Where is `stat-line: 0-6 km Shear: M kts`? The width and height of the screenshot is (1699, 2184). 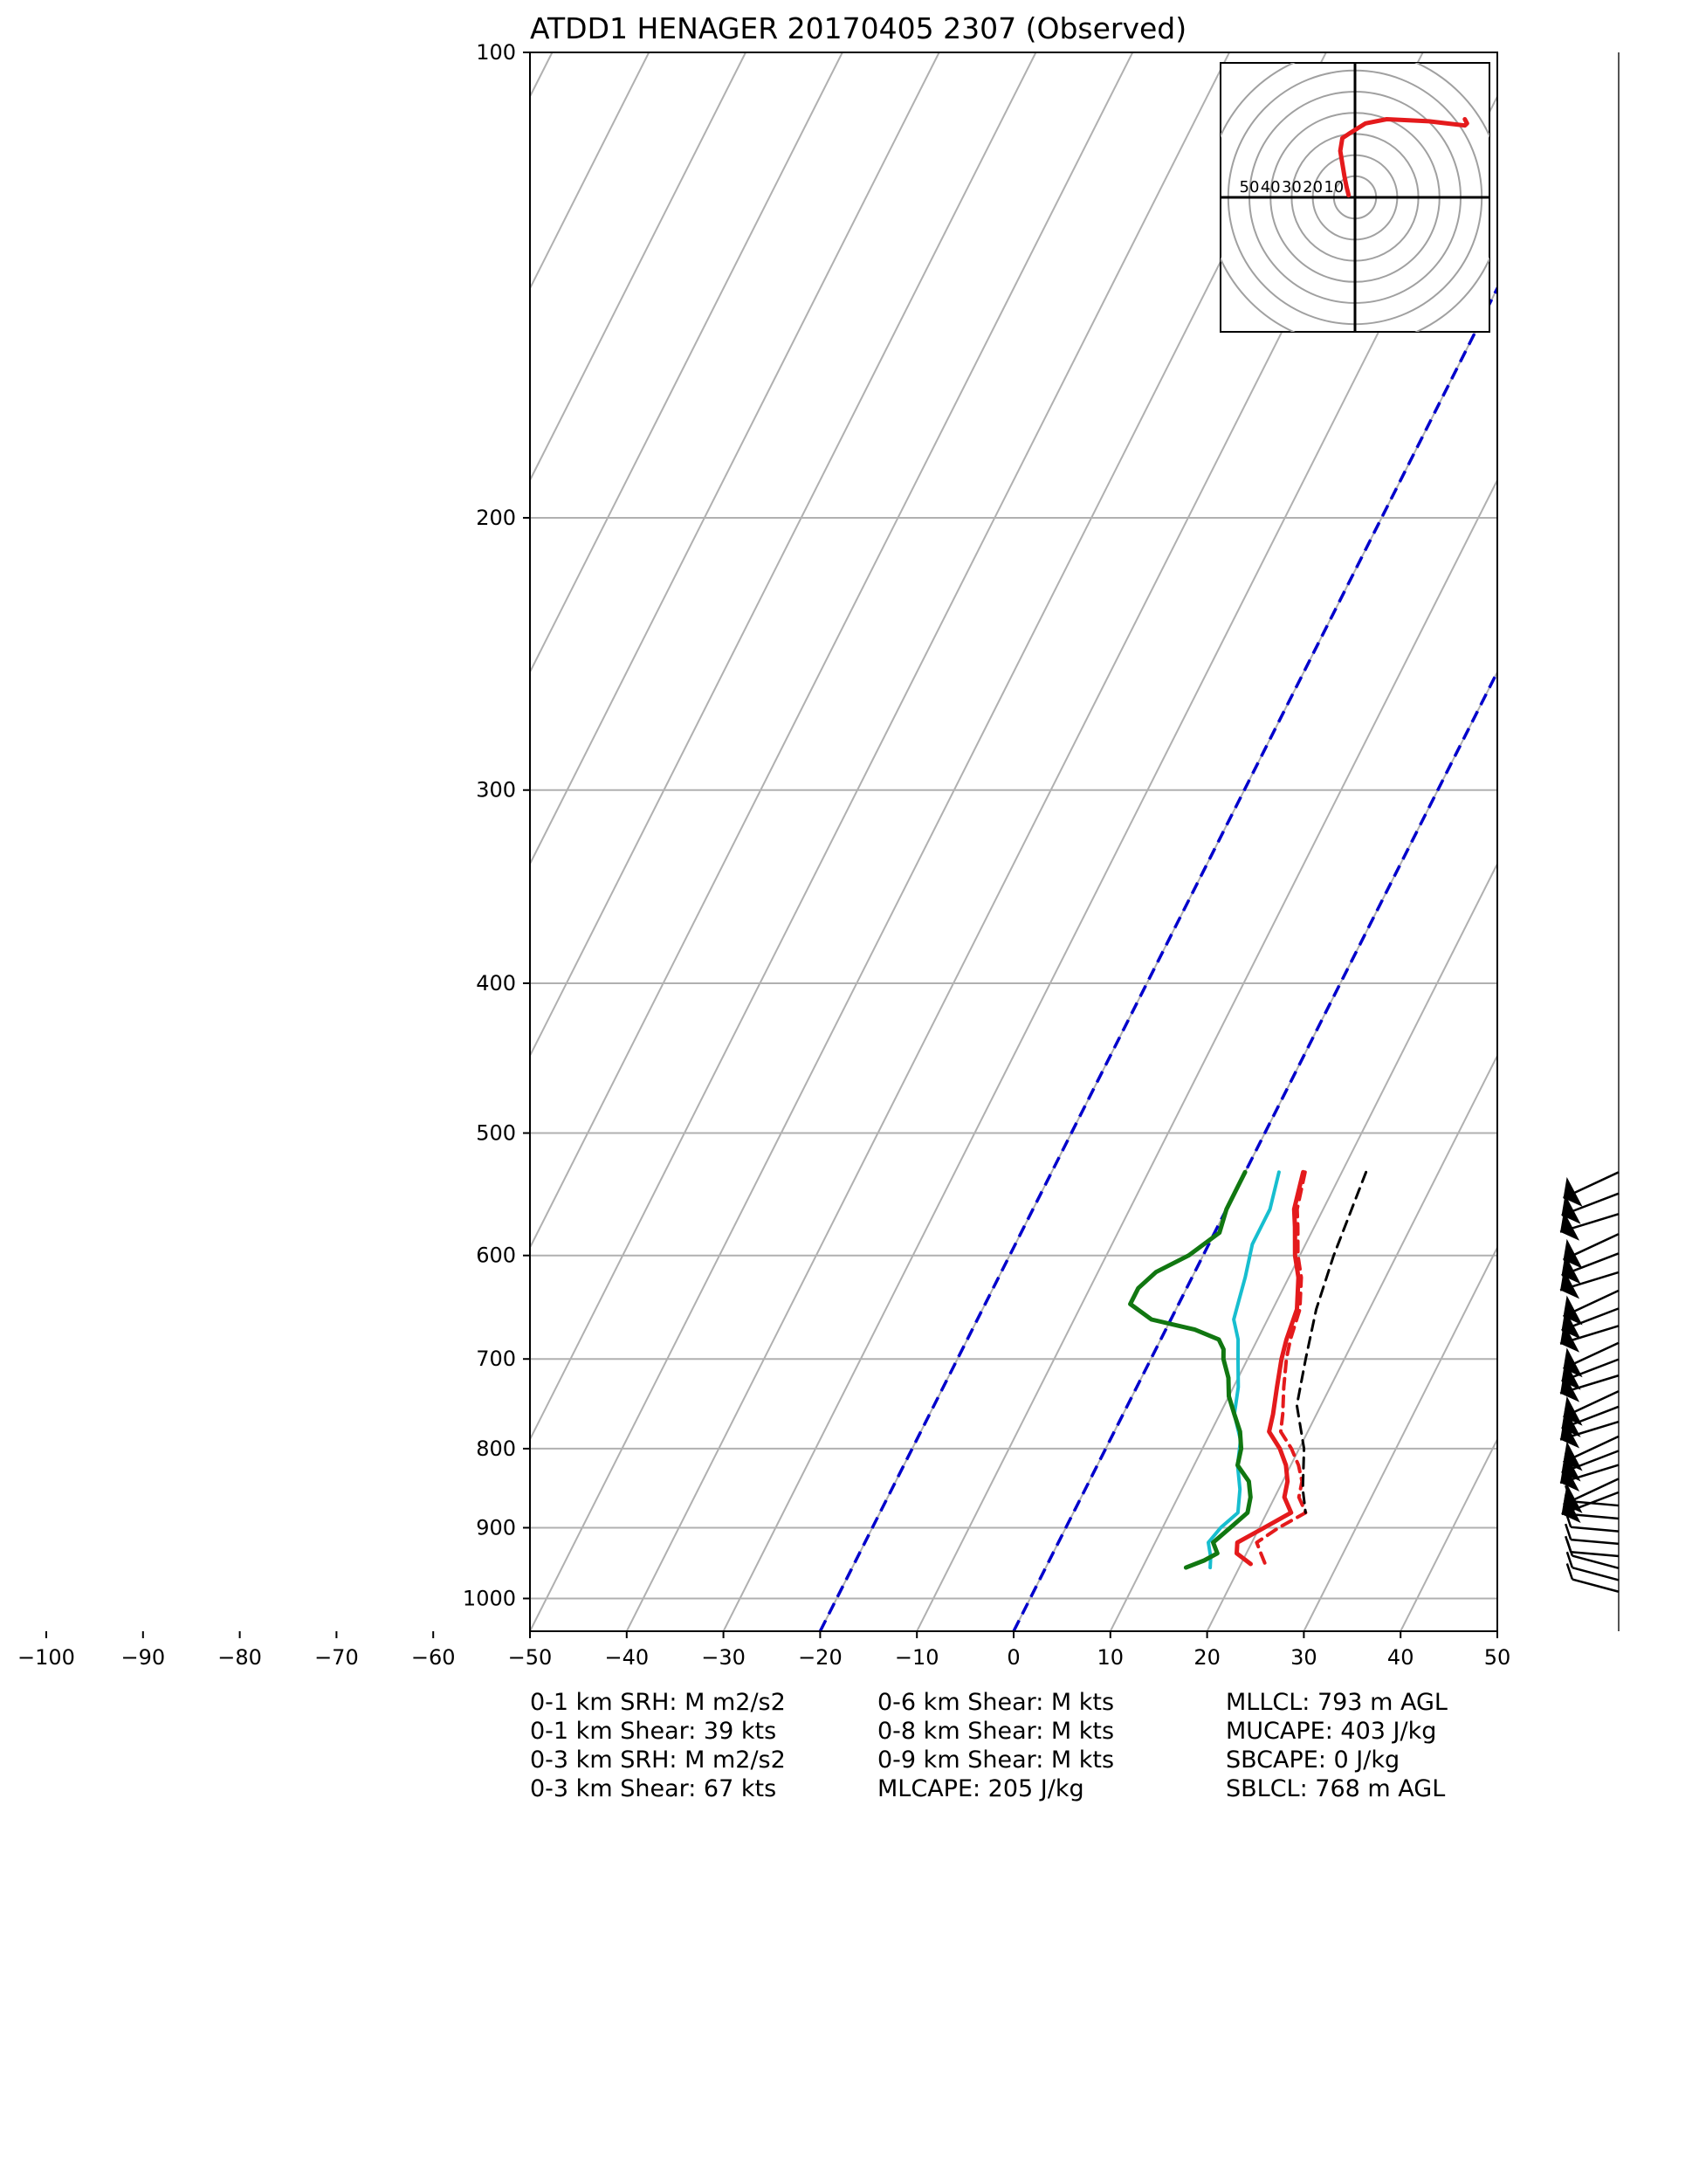
stat-line: 0-6 km Shear: M kts is located at coordinates (995, 1702).